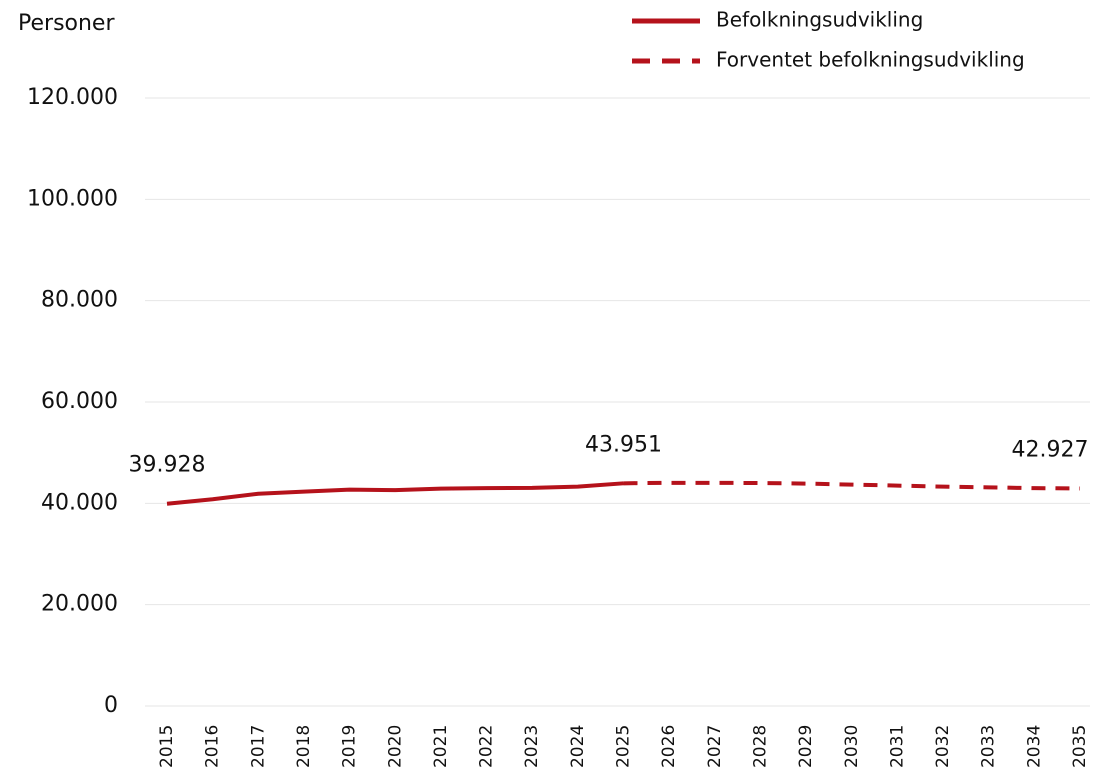  Describe the element at coordinates (441, 746) in the screenshot. I see `x-tick-label: 2021` at that location.